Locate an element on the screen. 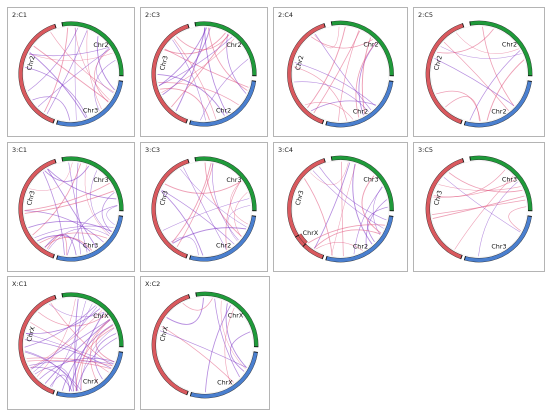 This screenshot has height=417, width=550. circos-panel: 2:C5 Chr2 Chr2 Chr2 is located at coordinates (479, 72).